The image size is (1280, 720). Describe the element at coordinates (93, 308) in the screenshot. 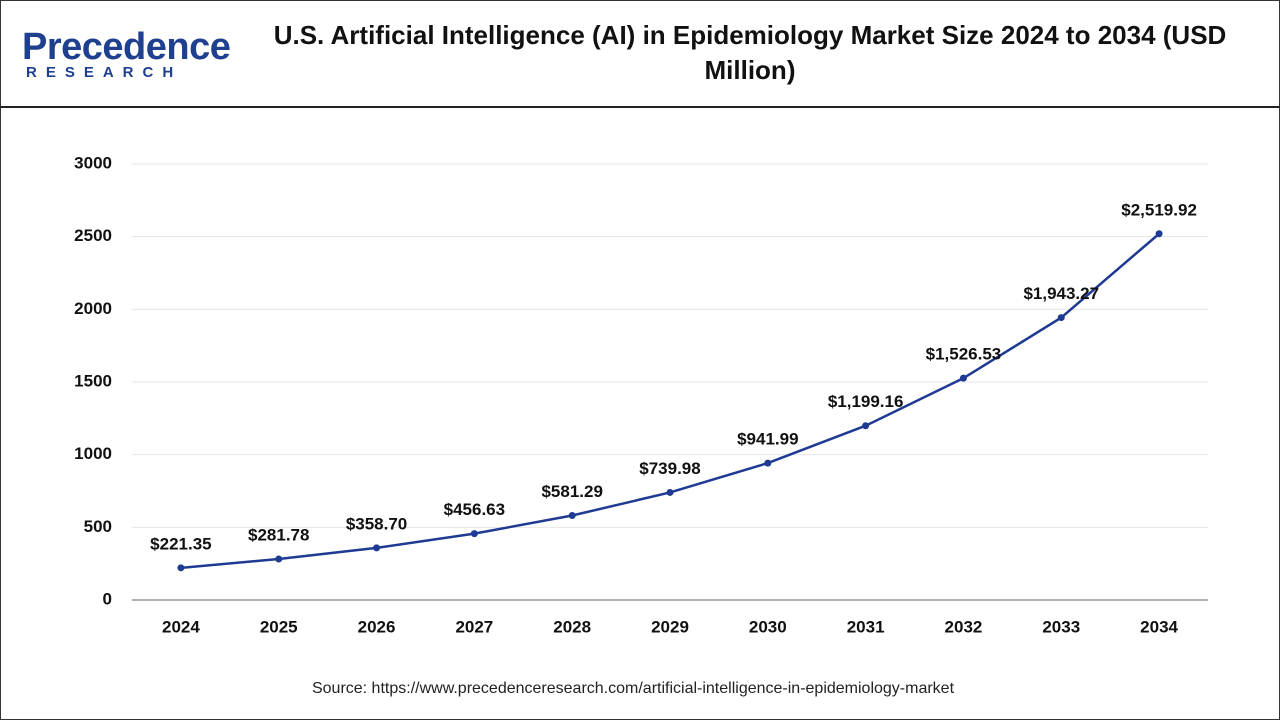

I see `y-tick-label: 2000` at that location.